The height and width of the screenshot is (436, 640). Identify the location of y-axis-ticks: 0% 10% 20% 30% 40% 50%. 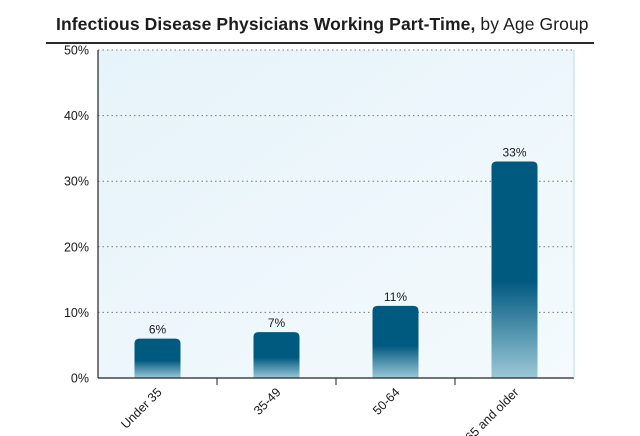
(76, 215).